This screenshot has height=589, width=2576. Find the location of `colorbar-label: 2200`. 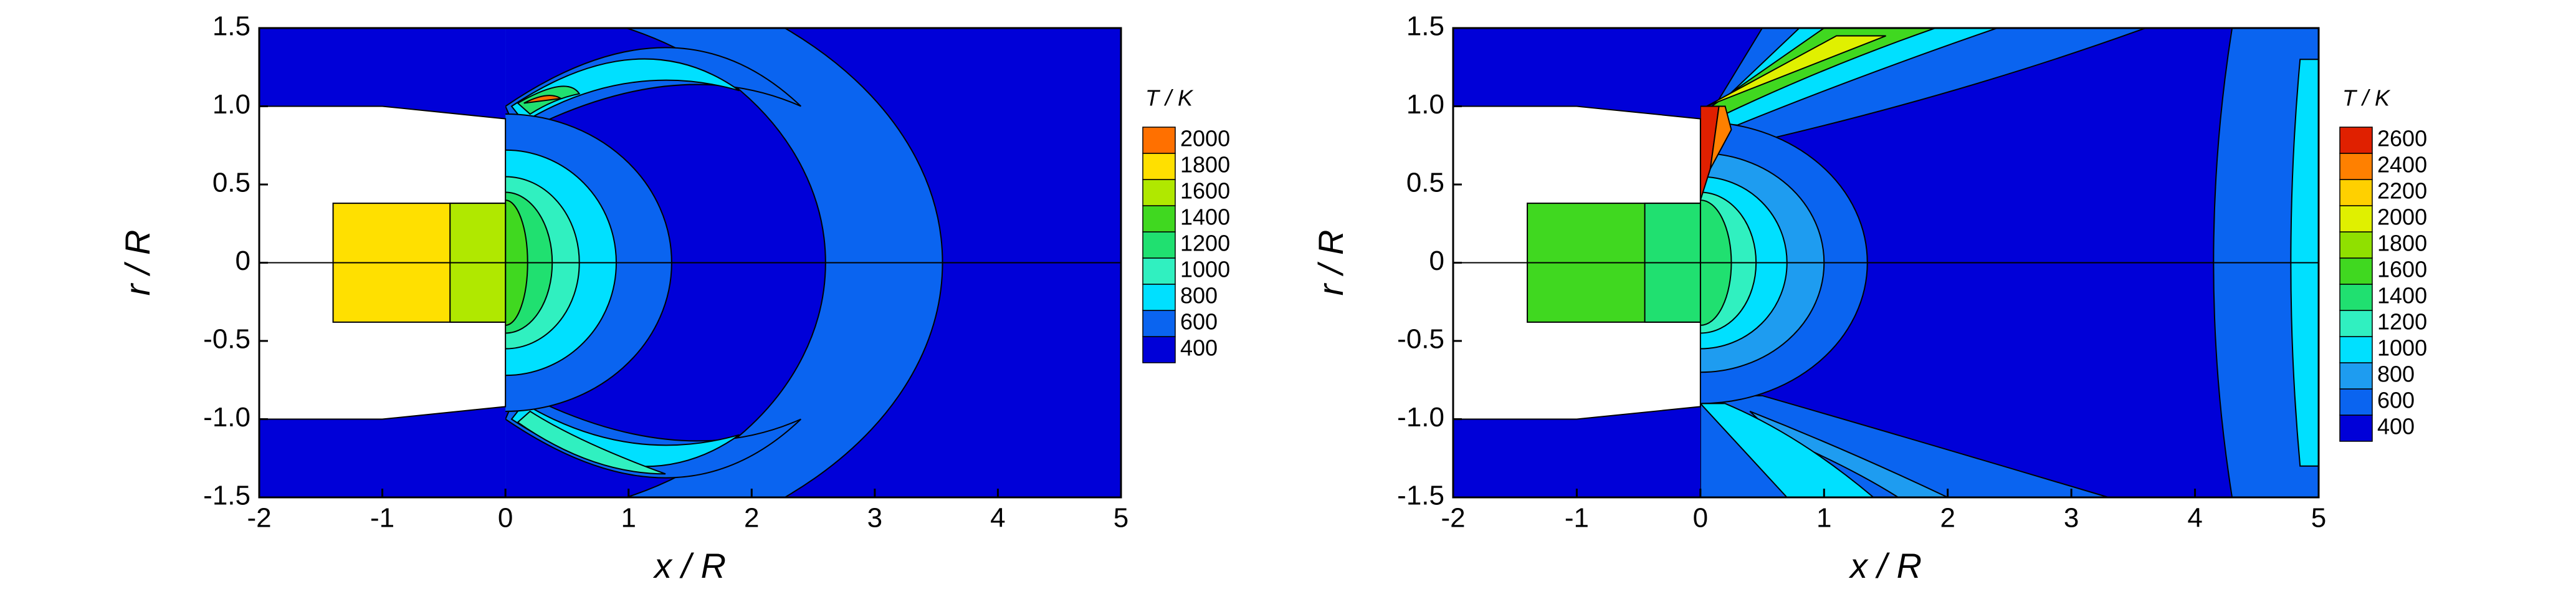

colorbar-label: 2200 is located at coordinates (2402, 191).